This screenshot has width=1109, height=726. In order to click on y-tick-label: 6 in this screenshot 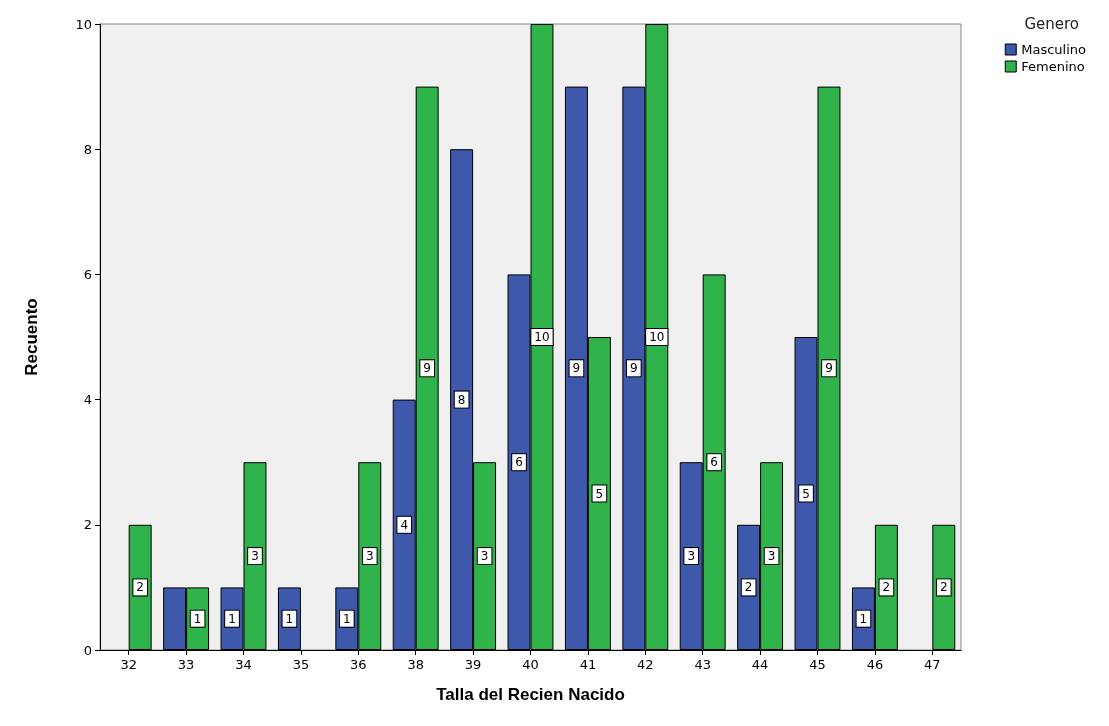, I will do `click(87, 274)`.